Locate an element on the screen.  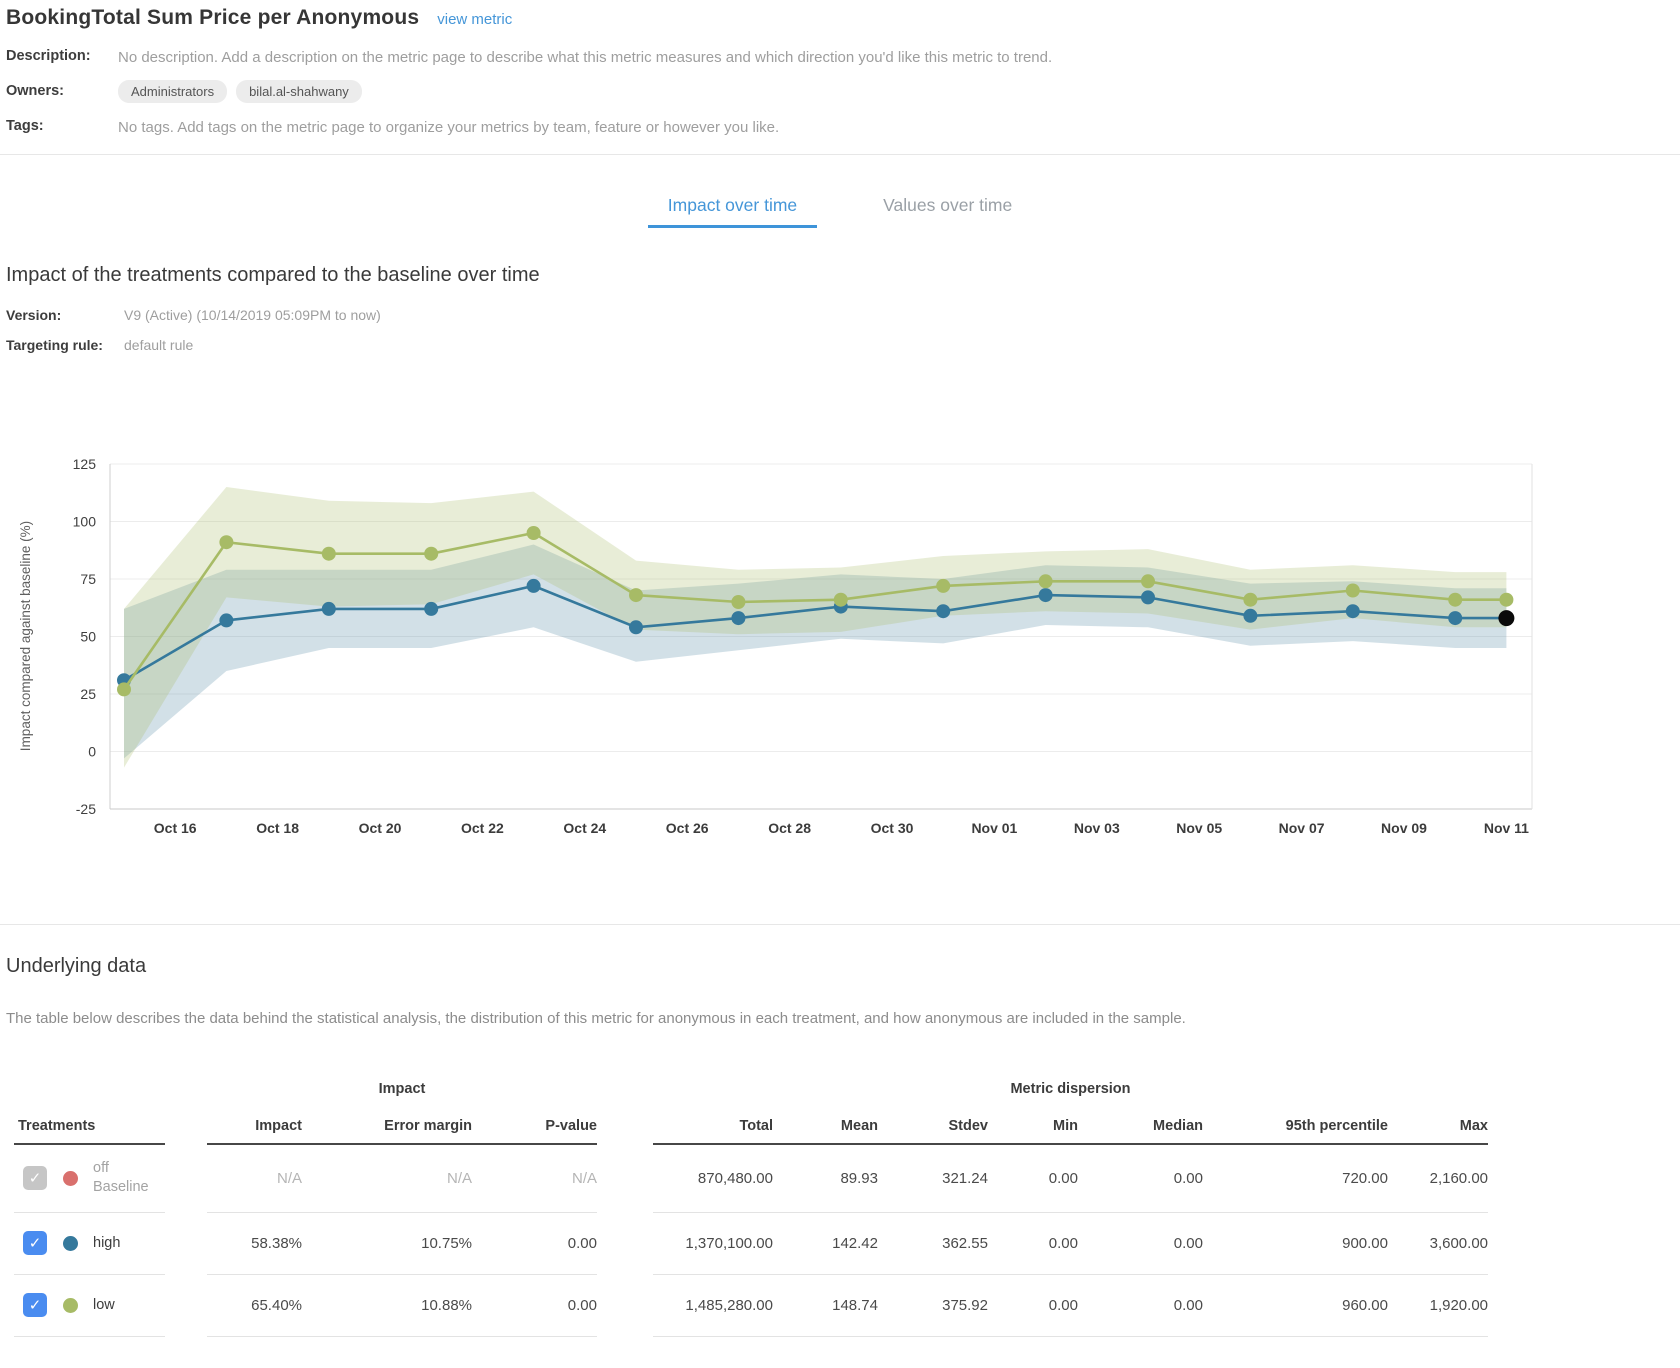
dispersion-cell-total: 1,370,100.00 is located at coordinates (729, 1243).